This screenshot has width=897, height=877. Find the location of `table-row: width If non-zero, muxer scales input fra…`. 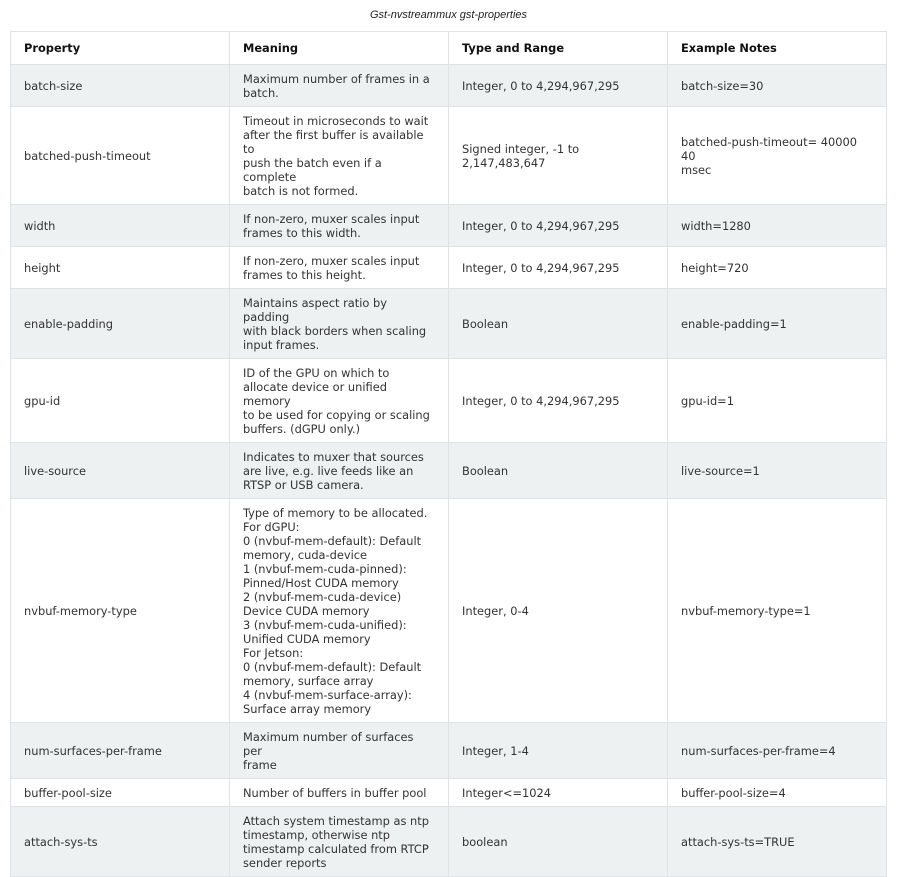

table-row: width If non-zero, muxer scales input fra… is located at coordinates (448, 225).